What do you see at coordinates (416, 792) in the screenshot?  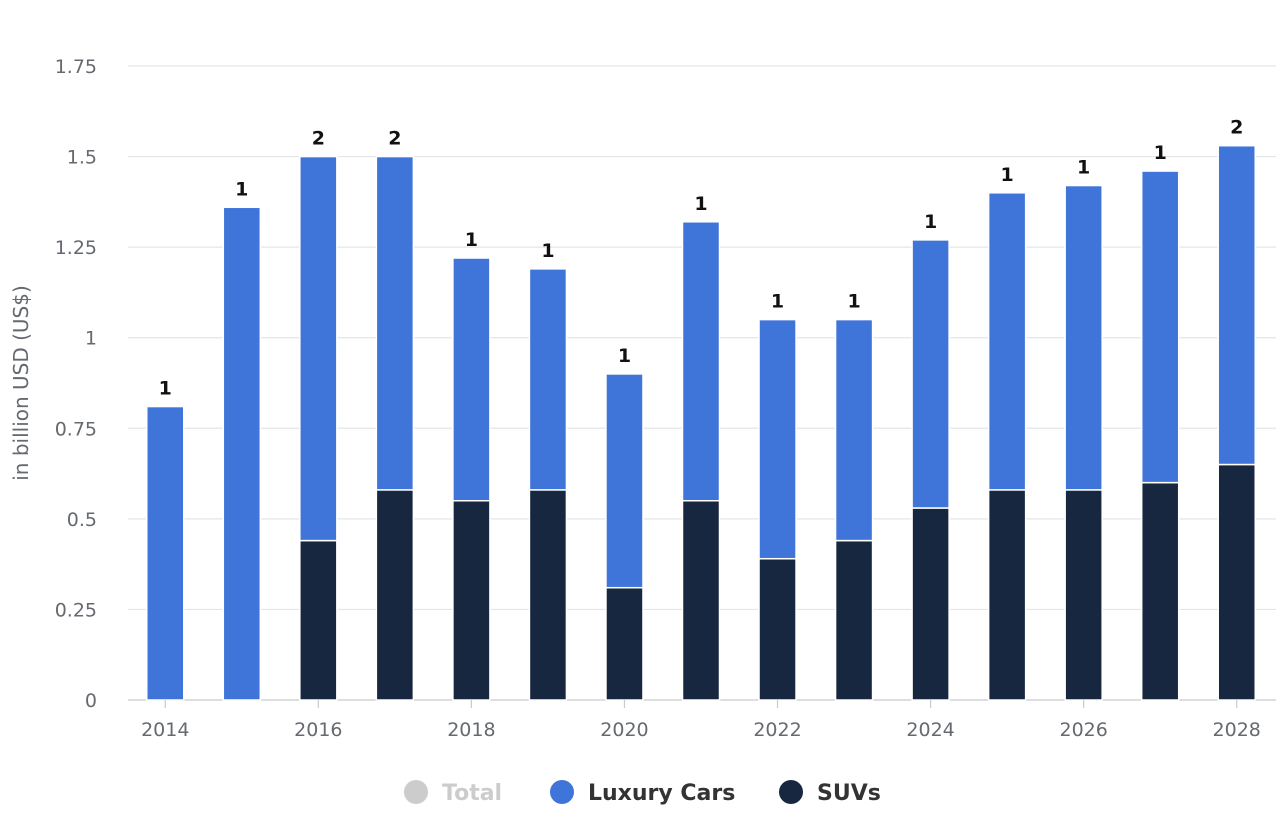 I see `legend-marker-total` at bounding box center [416, 792].